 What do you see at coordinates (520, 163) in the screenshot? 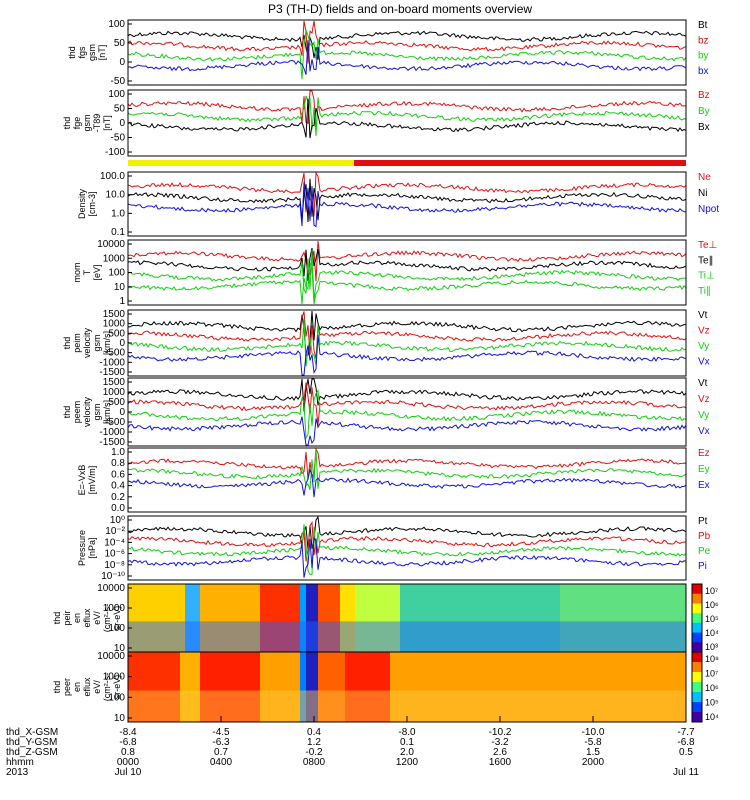
I see `mode-bar-fast` at bounding box center [520, 163].